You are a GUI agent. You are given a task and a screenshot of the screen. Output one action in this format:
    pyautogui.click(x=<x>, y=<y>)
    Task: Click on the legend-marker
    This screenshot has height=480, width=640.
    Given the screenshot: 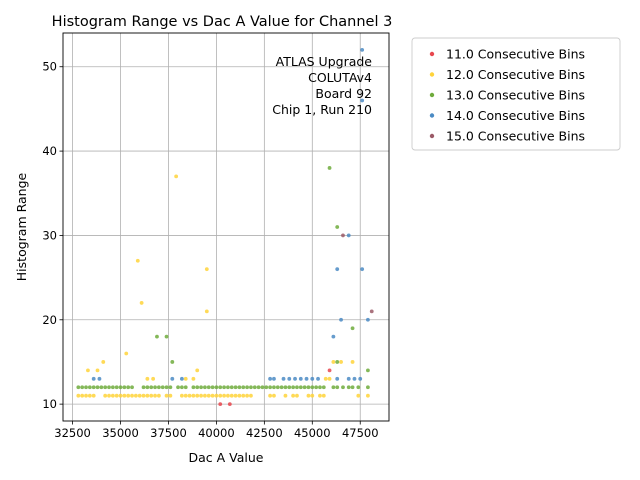 What is the action you would take?
    pyautogui.click(x=432, y=115)
    